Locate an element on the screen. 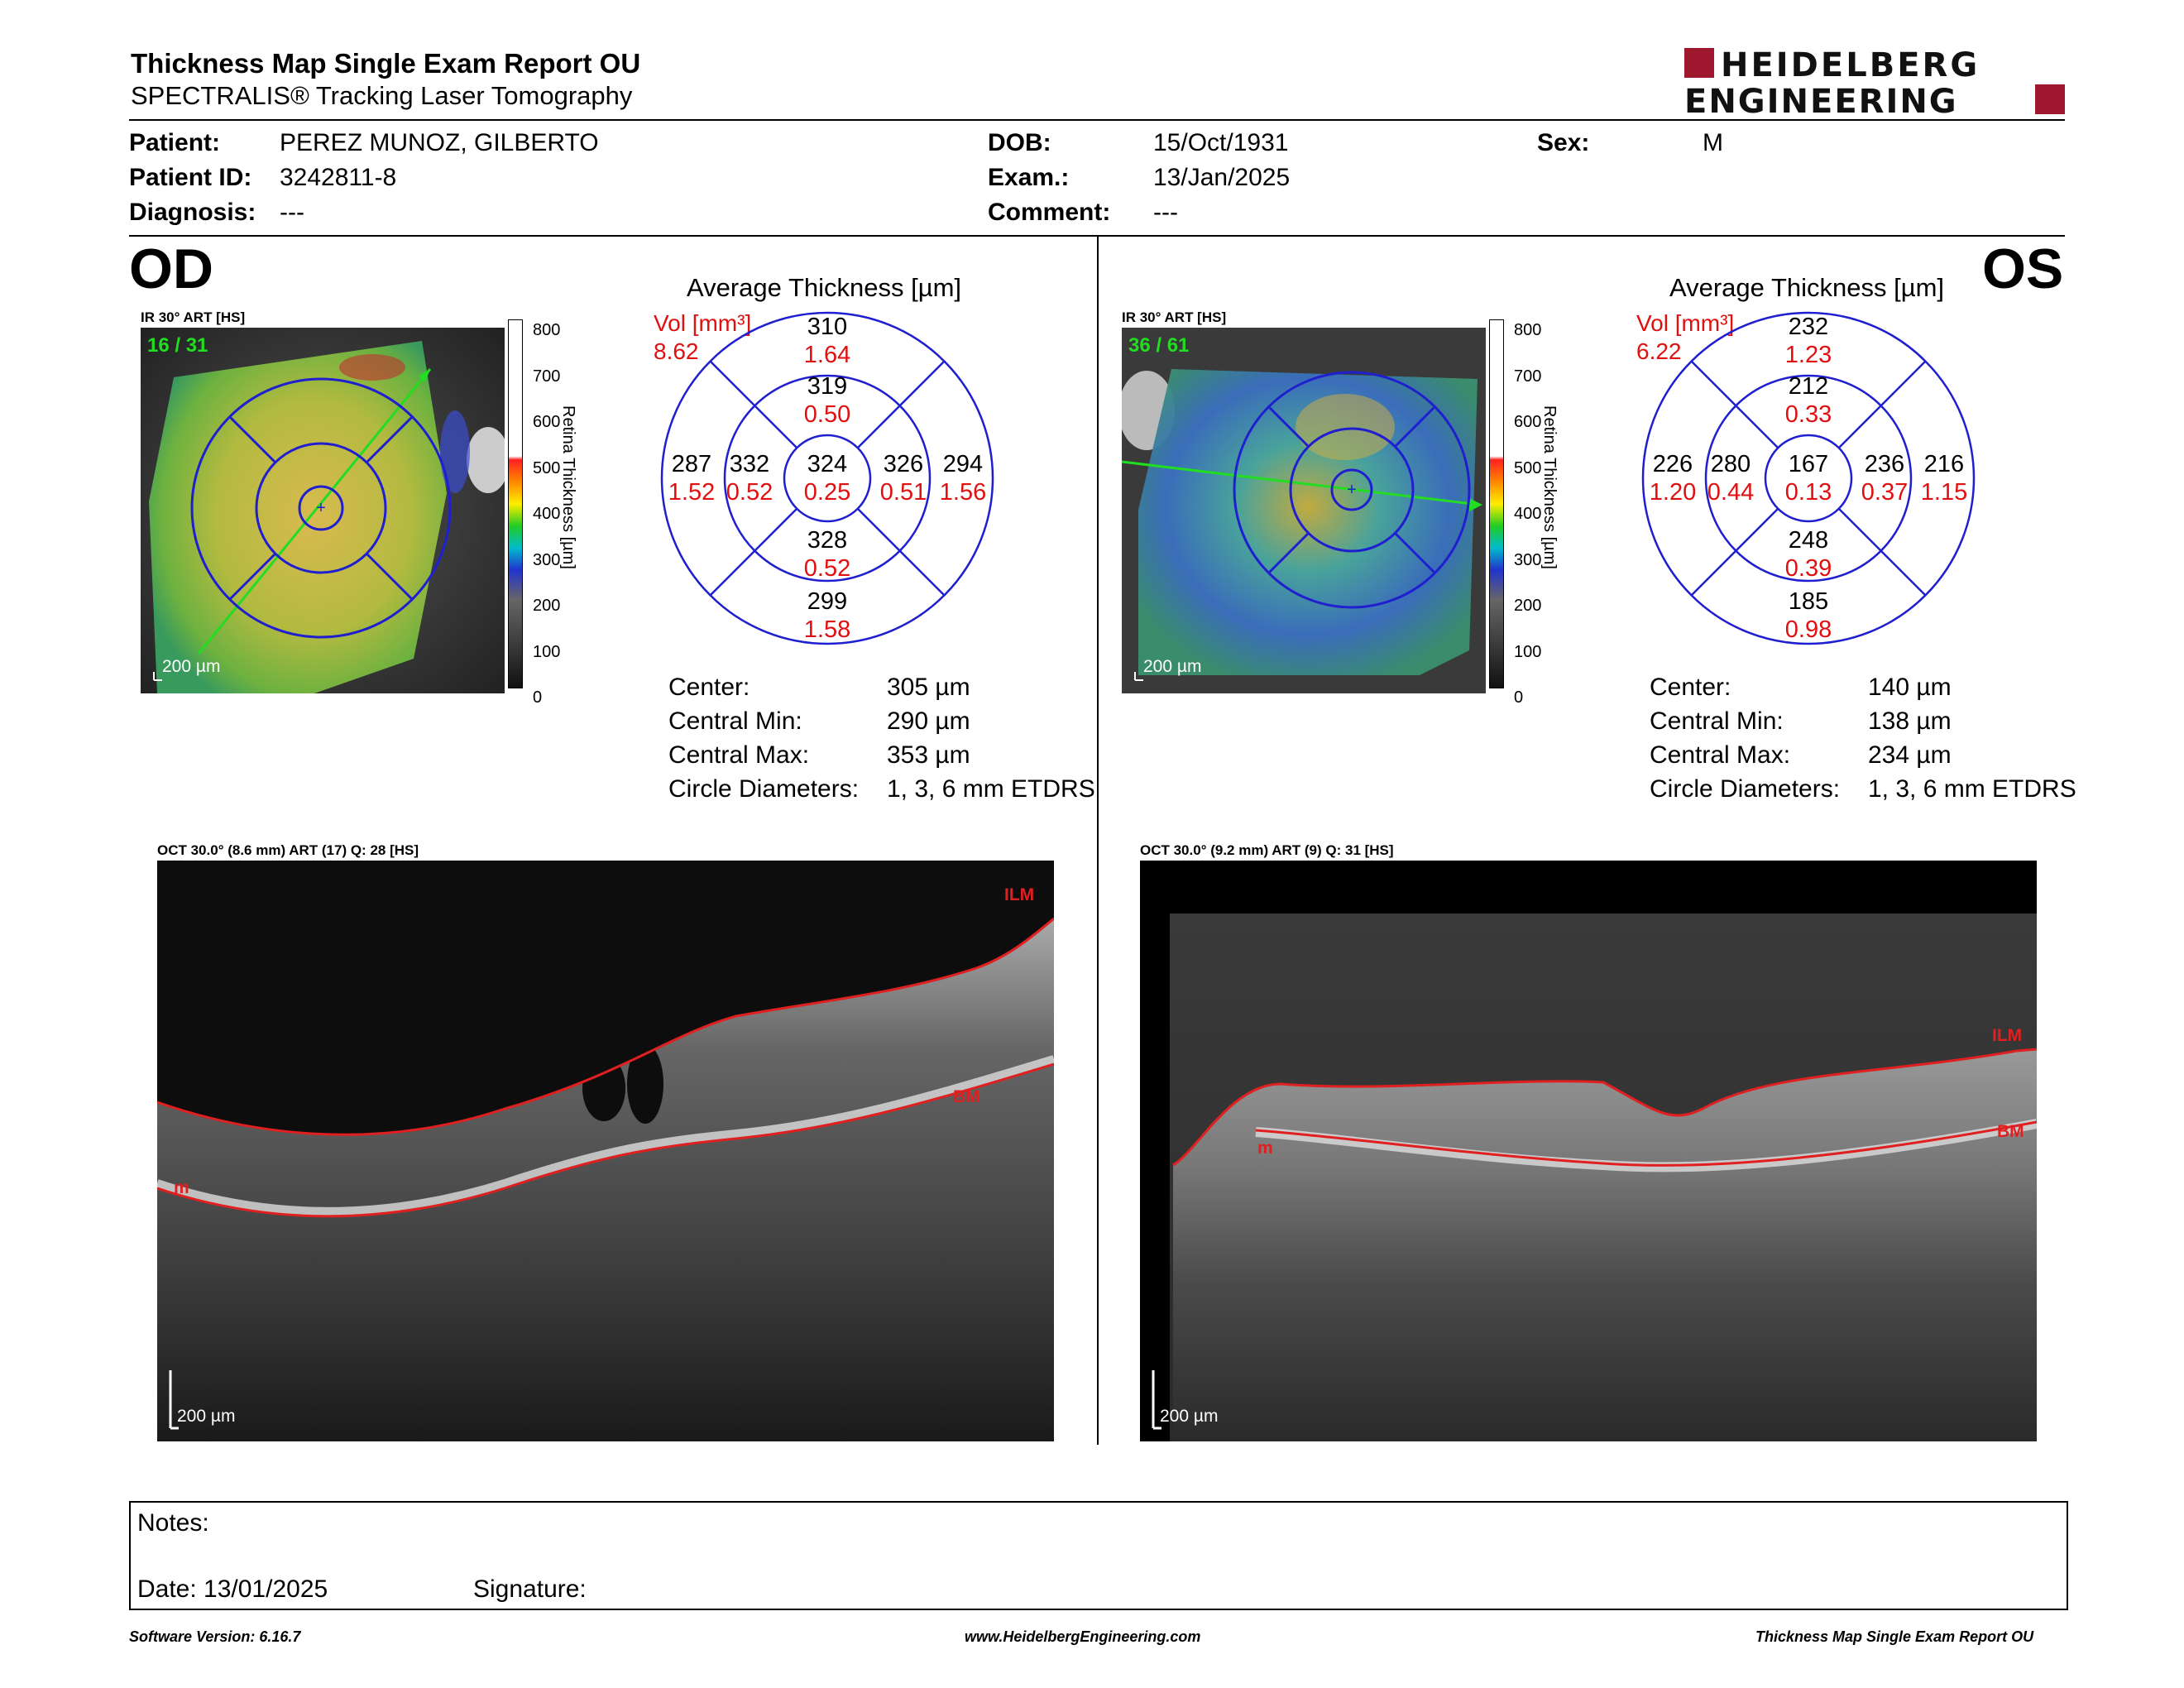 Image resolution: width=2184 pixels, height=1688 pixels. os-oct-label: OCT 30.0° (9.2 mm) ART (9) Q: 31 [HS] is located at coordinates (1267, 850).